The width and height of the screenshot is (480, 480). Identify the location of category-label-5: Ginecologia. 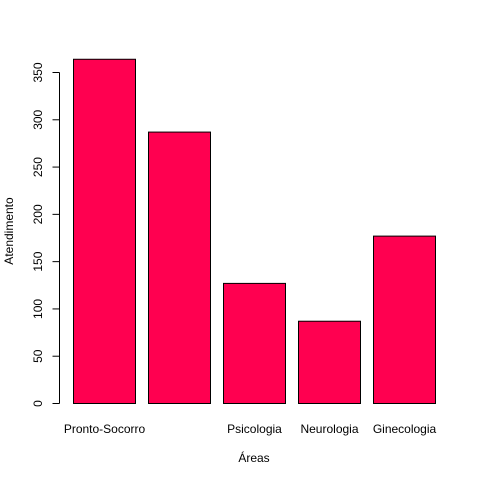
(405, 429).